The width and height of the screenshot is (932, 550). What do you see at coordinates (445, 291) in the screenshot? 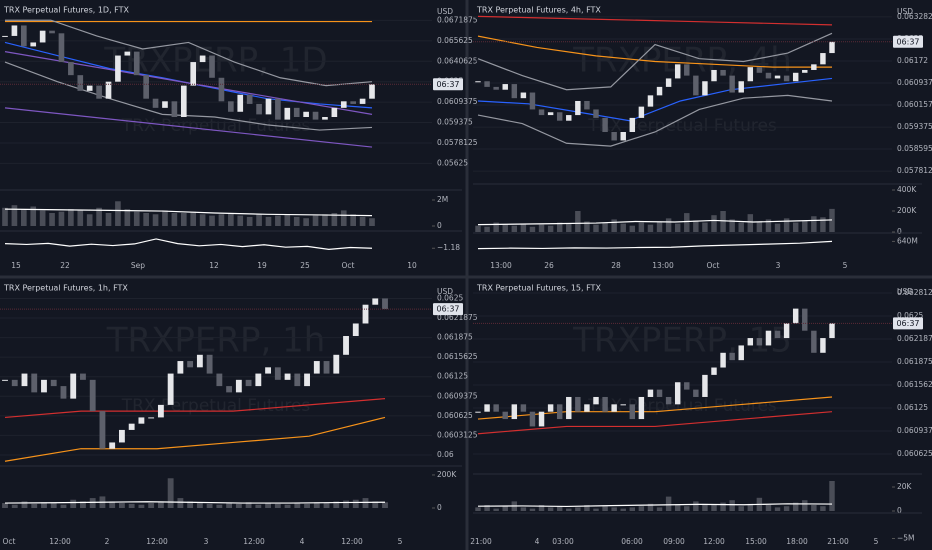
I see `currency-label: USD` at bounding box center [445, 291].